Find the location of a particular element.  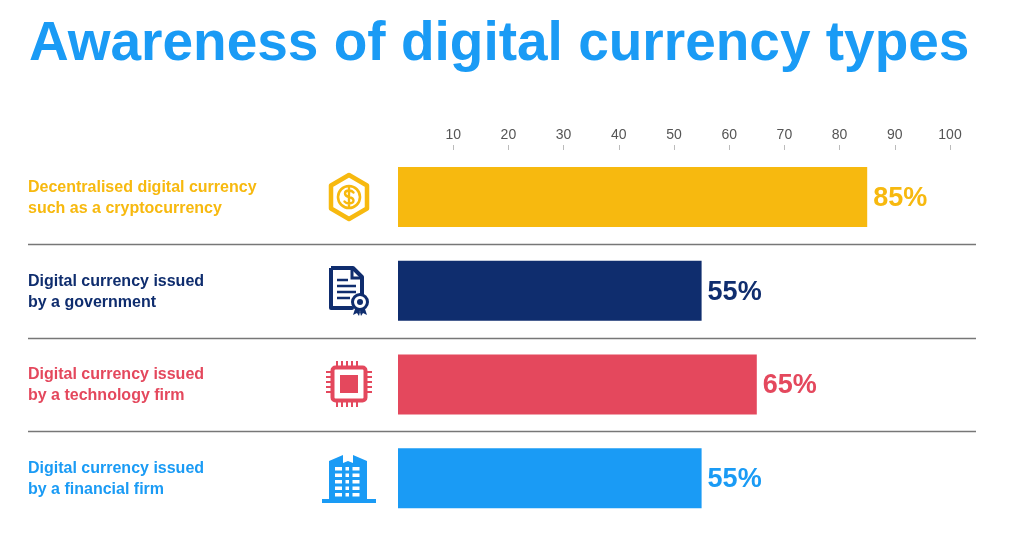

y-tick-label: Decentralised digital currency such as a cryptocurrency is located at coordinates (142, 196).